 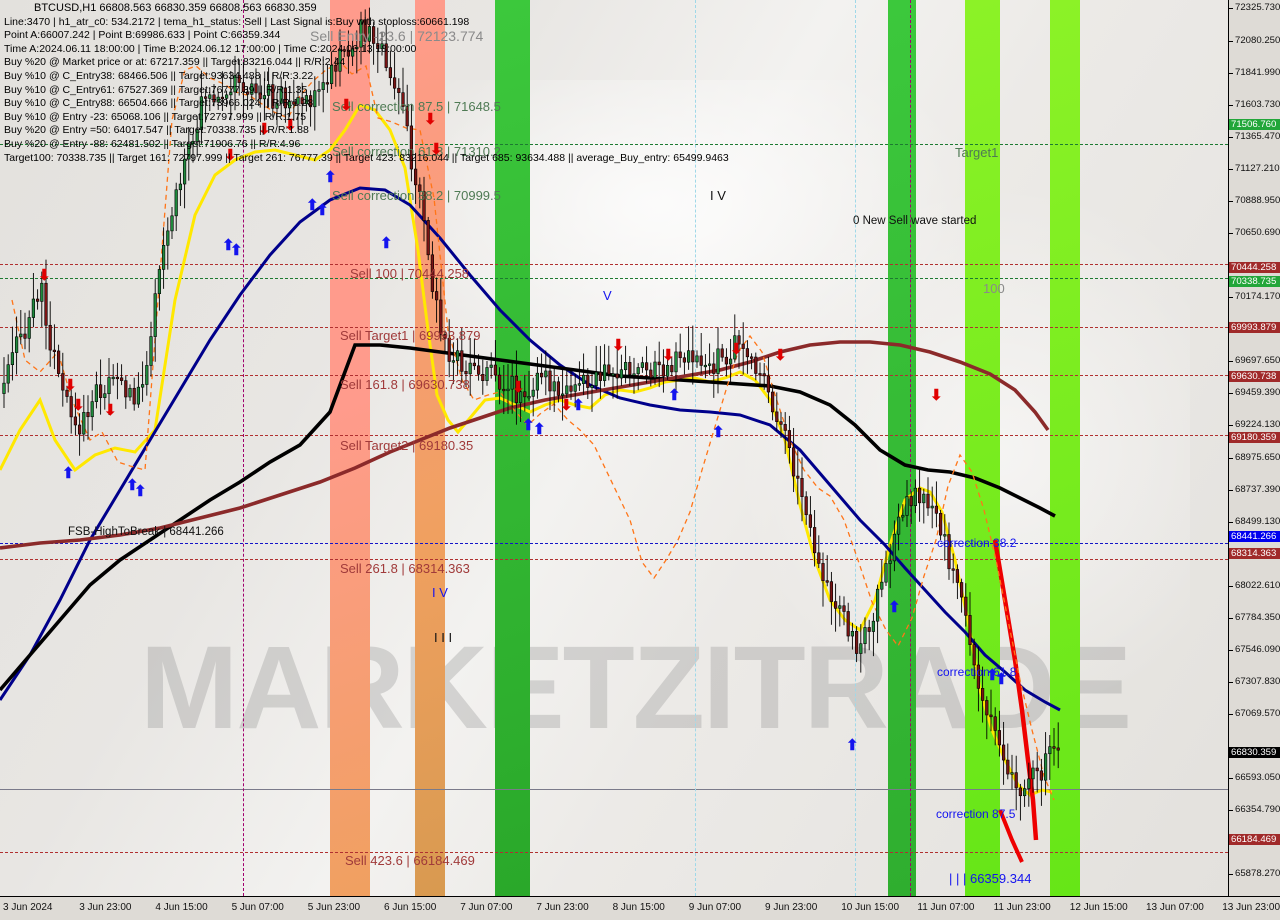 I want to click on time-tick: 5 Jun 07:00, so click(x=257, y=907).